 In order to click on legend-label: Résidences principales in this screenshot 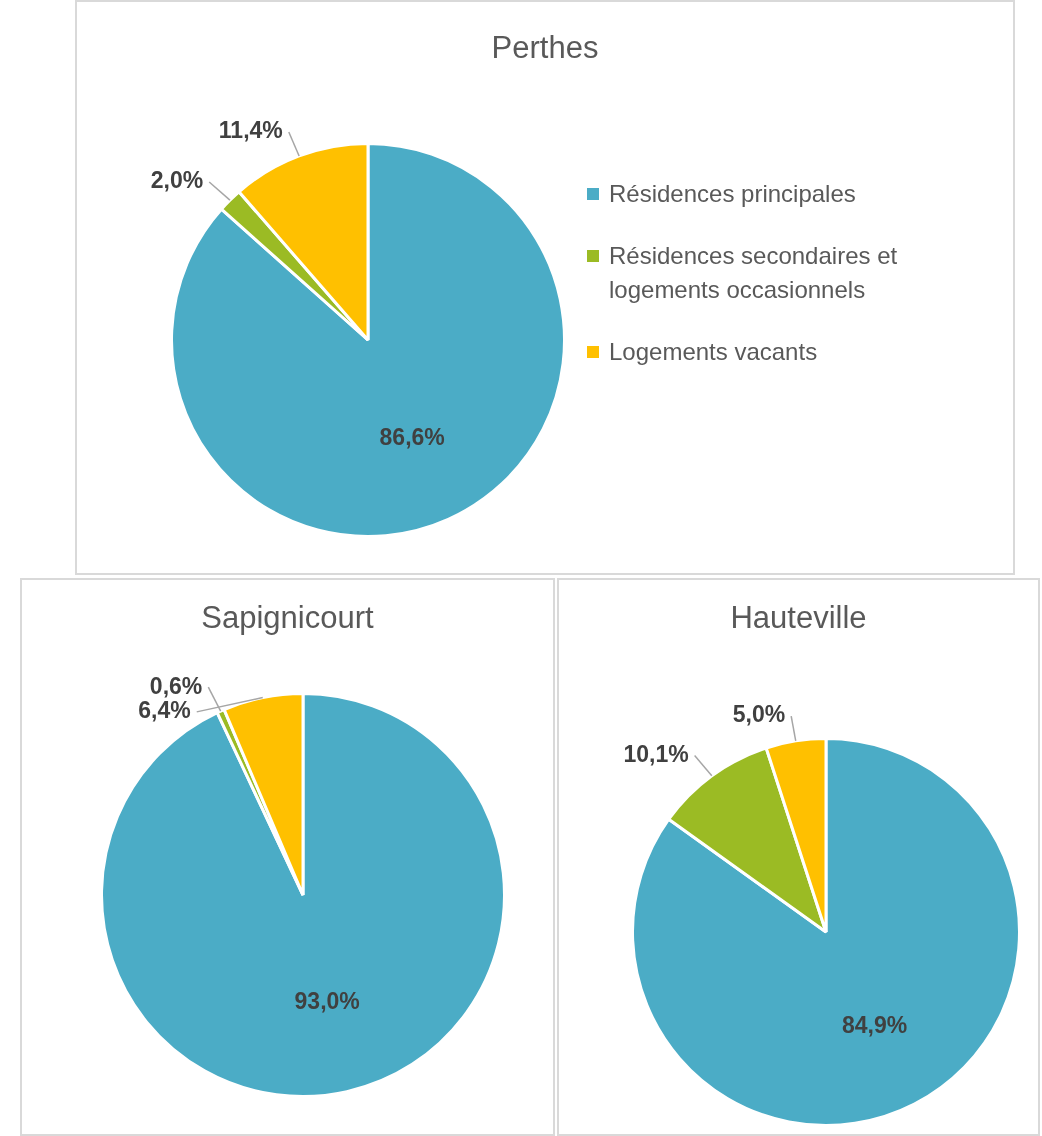, I will do `click(732, 194)`.